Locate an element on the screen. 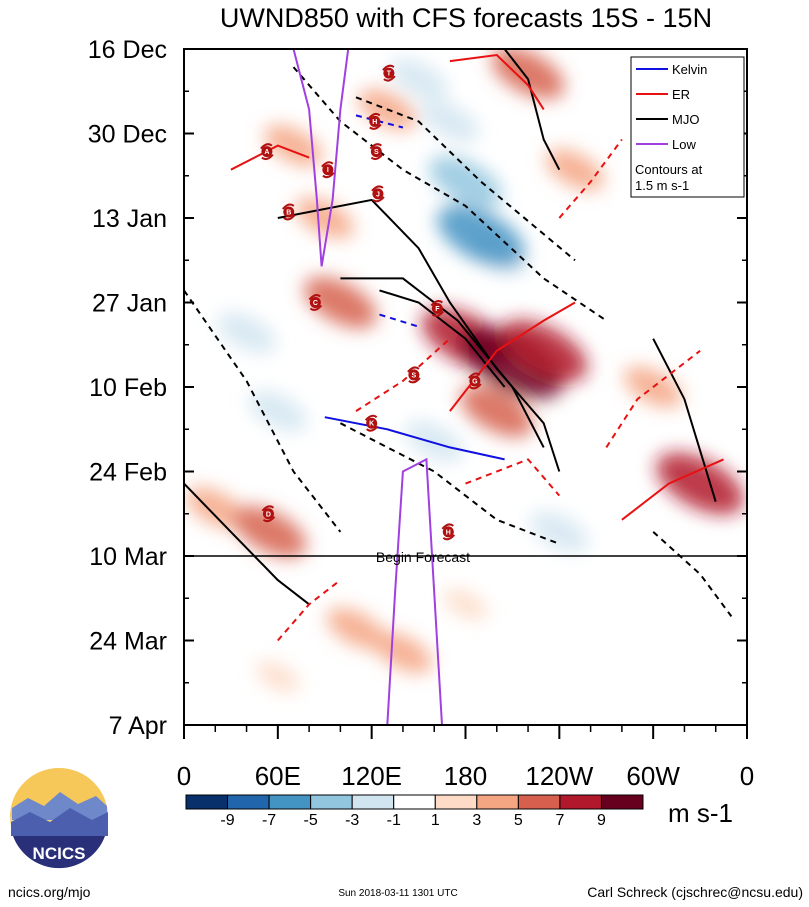 This screenshot has height=907, width=809. legend-mjo-label: MJO is located at coordinates (685, 119).